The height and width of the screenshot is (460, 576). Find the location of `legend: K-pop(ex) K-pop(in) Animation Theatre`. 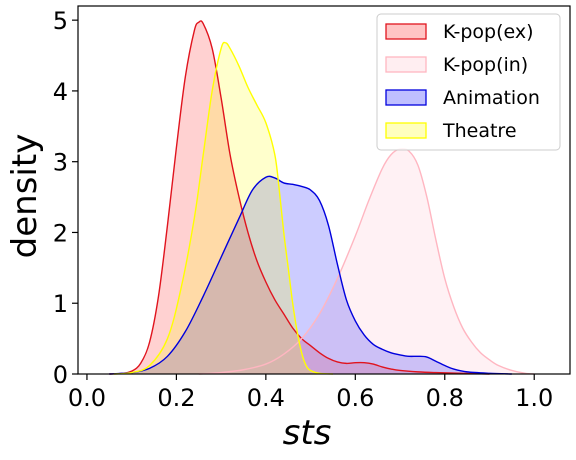

legend: K-pop(ex) K-pop(in) Animation Theatre is located at coordinates (468, 82).